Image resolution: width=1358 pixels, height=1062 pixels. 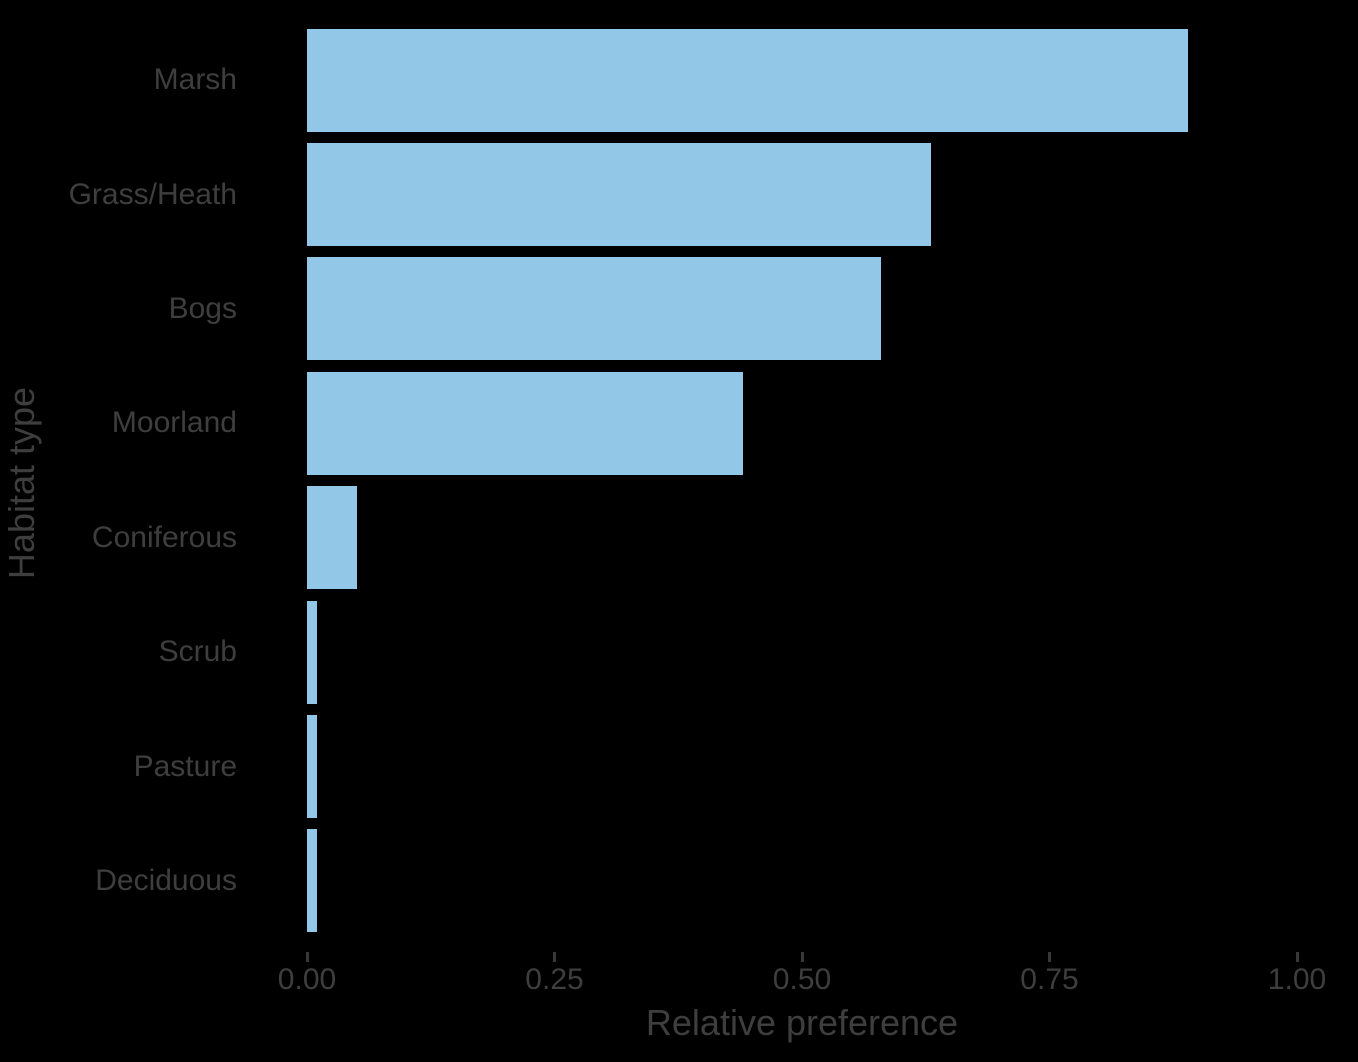 What do you see at coordinates (185, 766) in the screenshot?
I see `category-label: Pasture` at bounding box center [185, 766].